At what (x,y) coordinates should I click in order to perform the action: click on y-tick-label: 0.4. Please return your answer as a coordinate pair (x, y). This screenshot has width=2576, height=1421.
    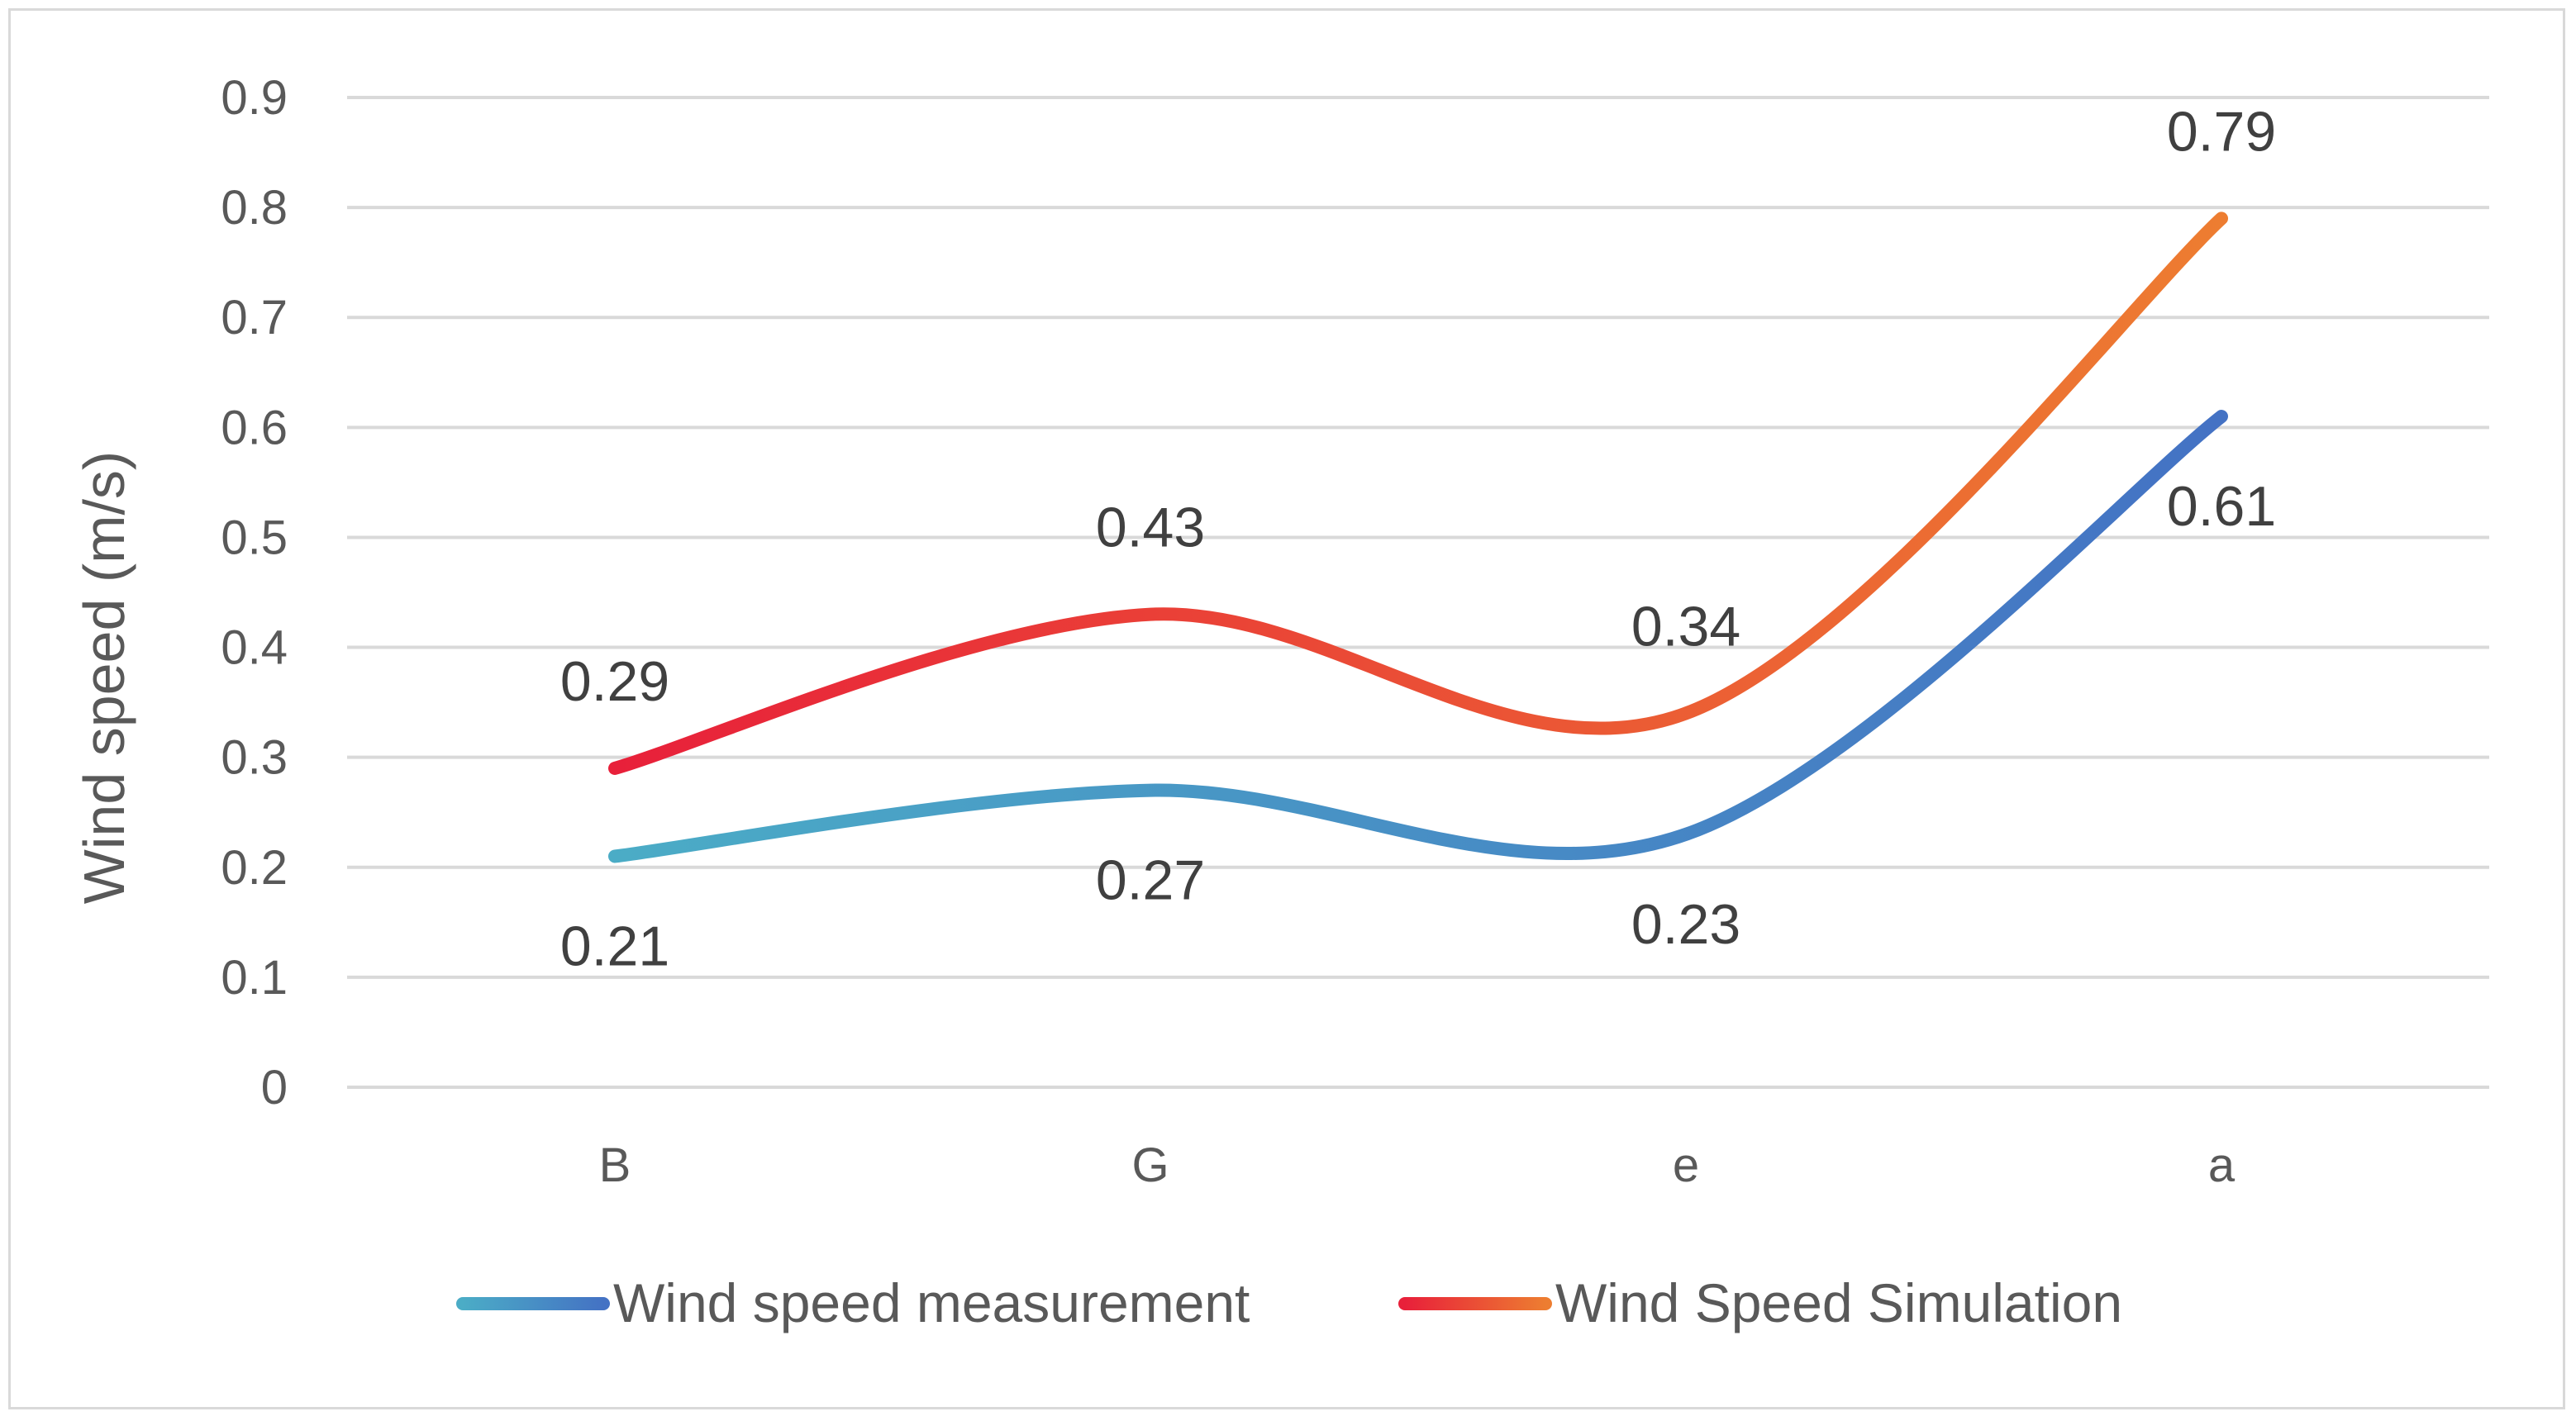
    Looking at the image, I should click on (255, 648).